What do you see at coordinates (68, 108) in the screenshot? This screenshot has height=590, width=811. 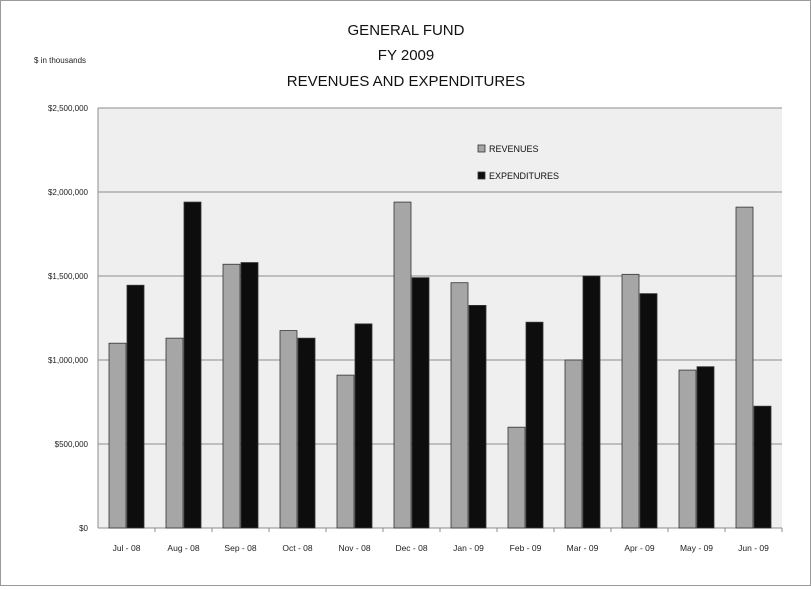 I see `y-tick-label: $2,500,000` at bounding box center [68, 108].